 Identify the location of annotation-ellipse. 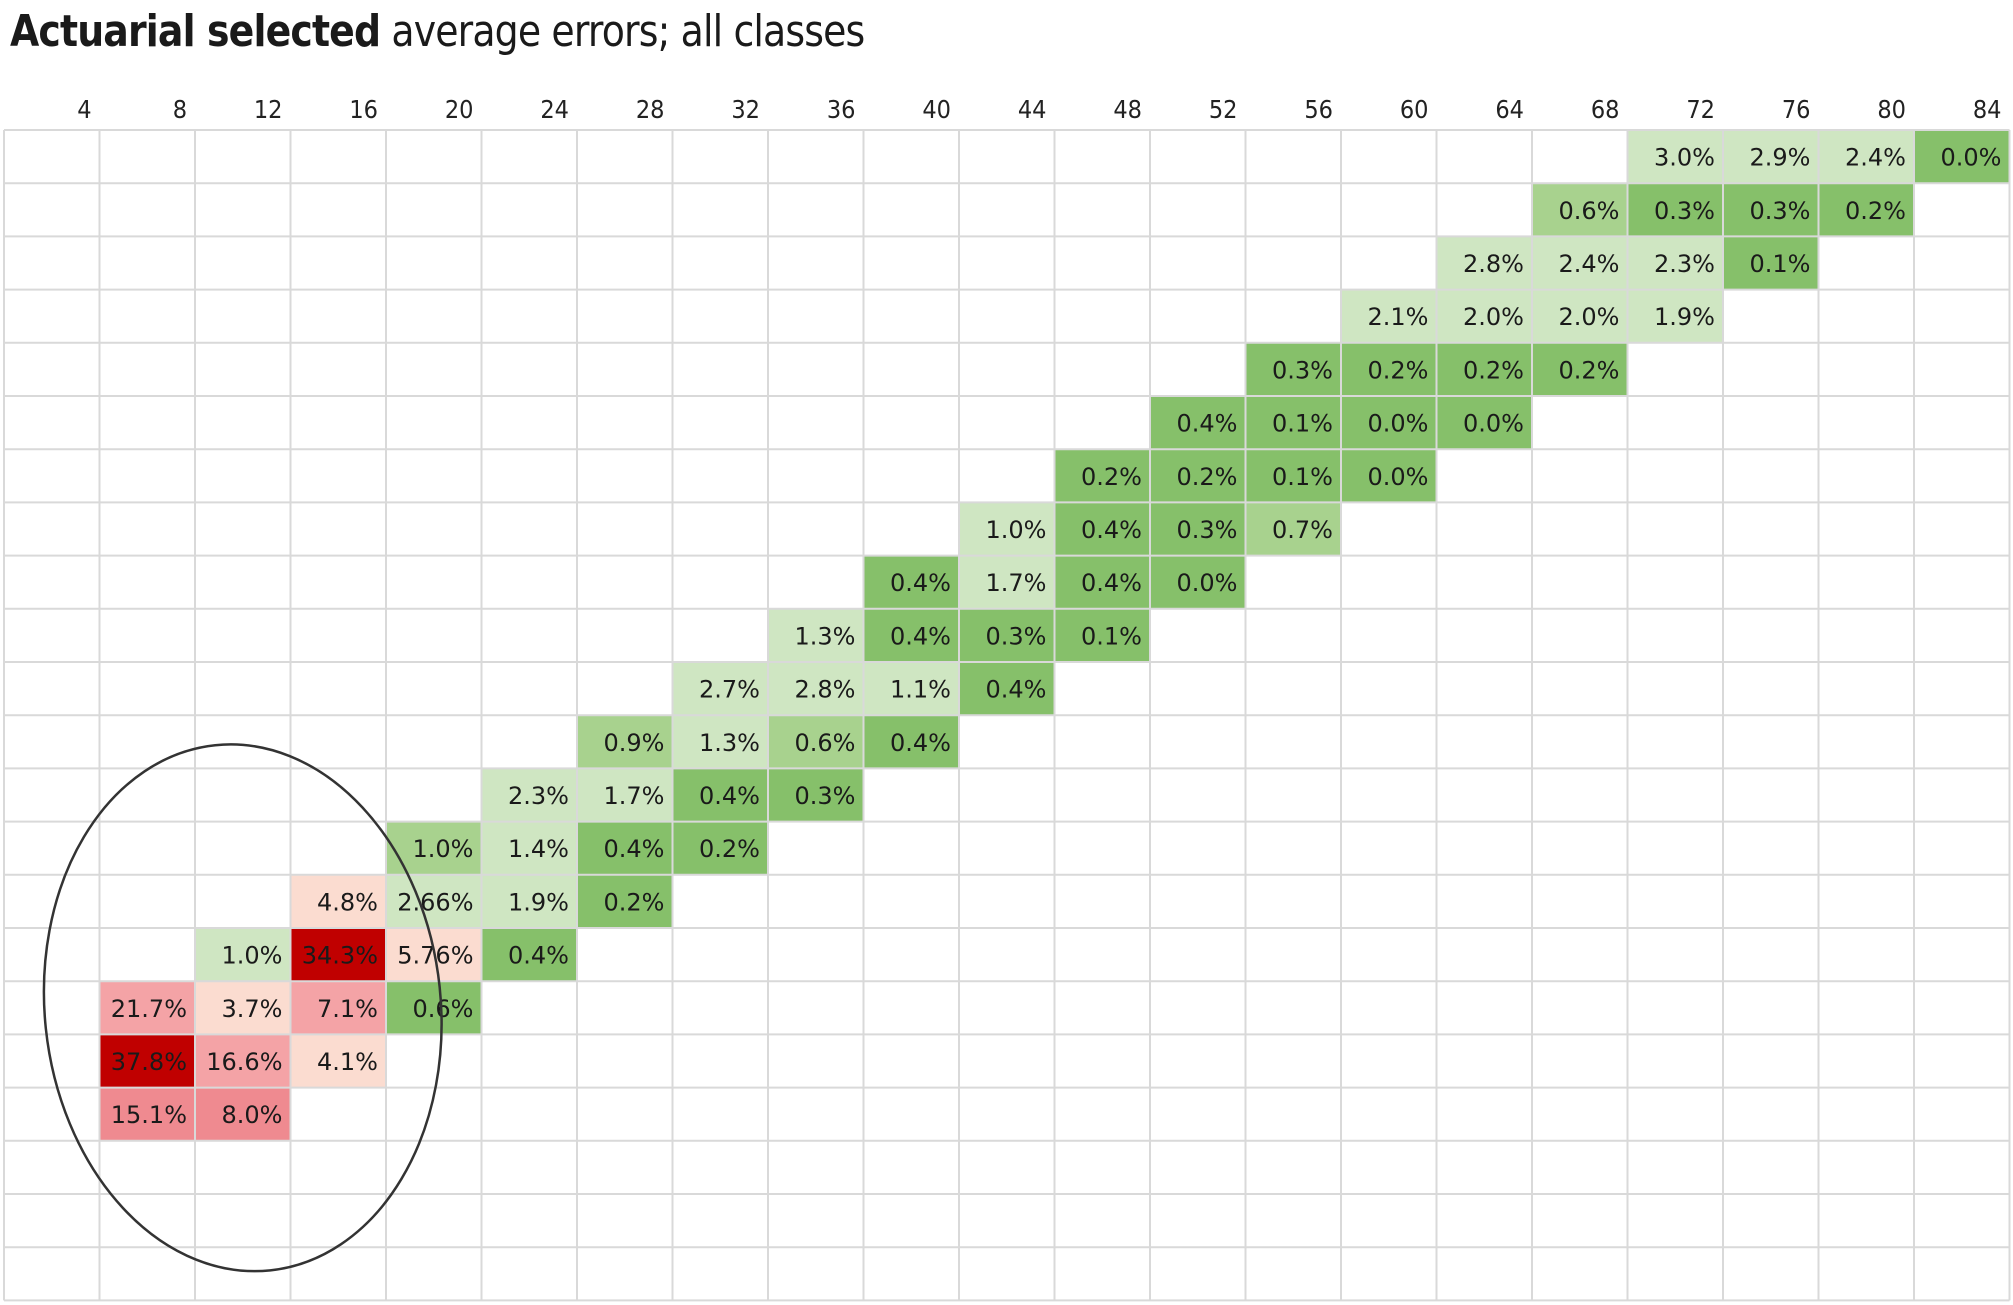
(242, 1008).